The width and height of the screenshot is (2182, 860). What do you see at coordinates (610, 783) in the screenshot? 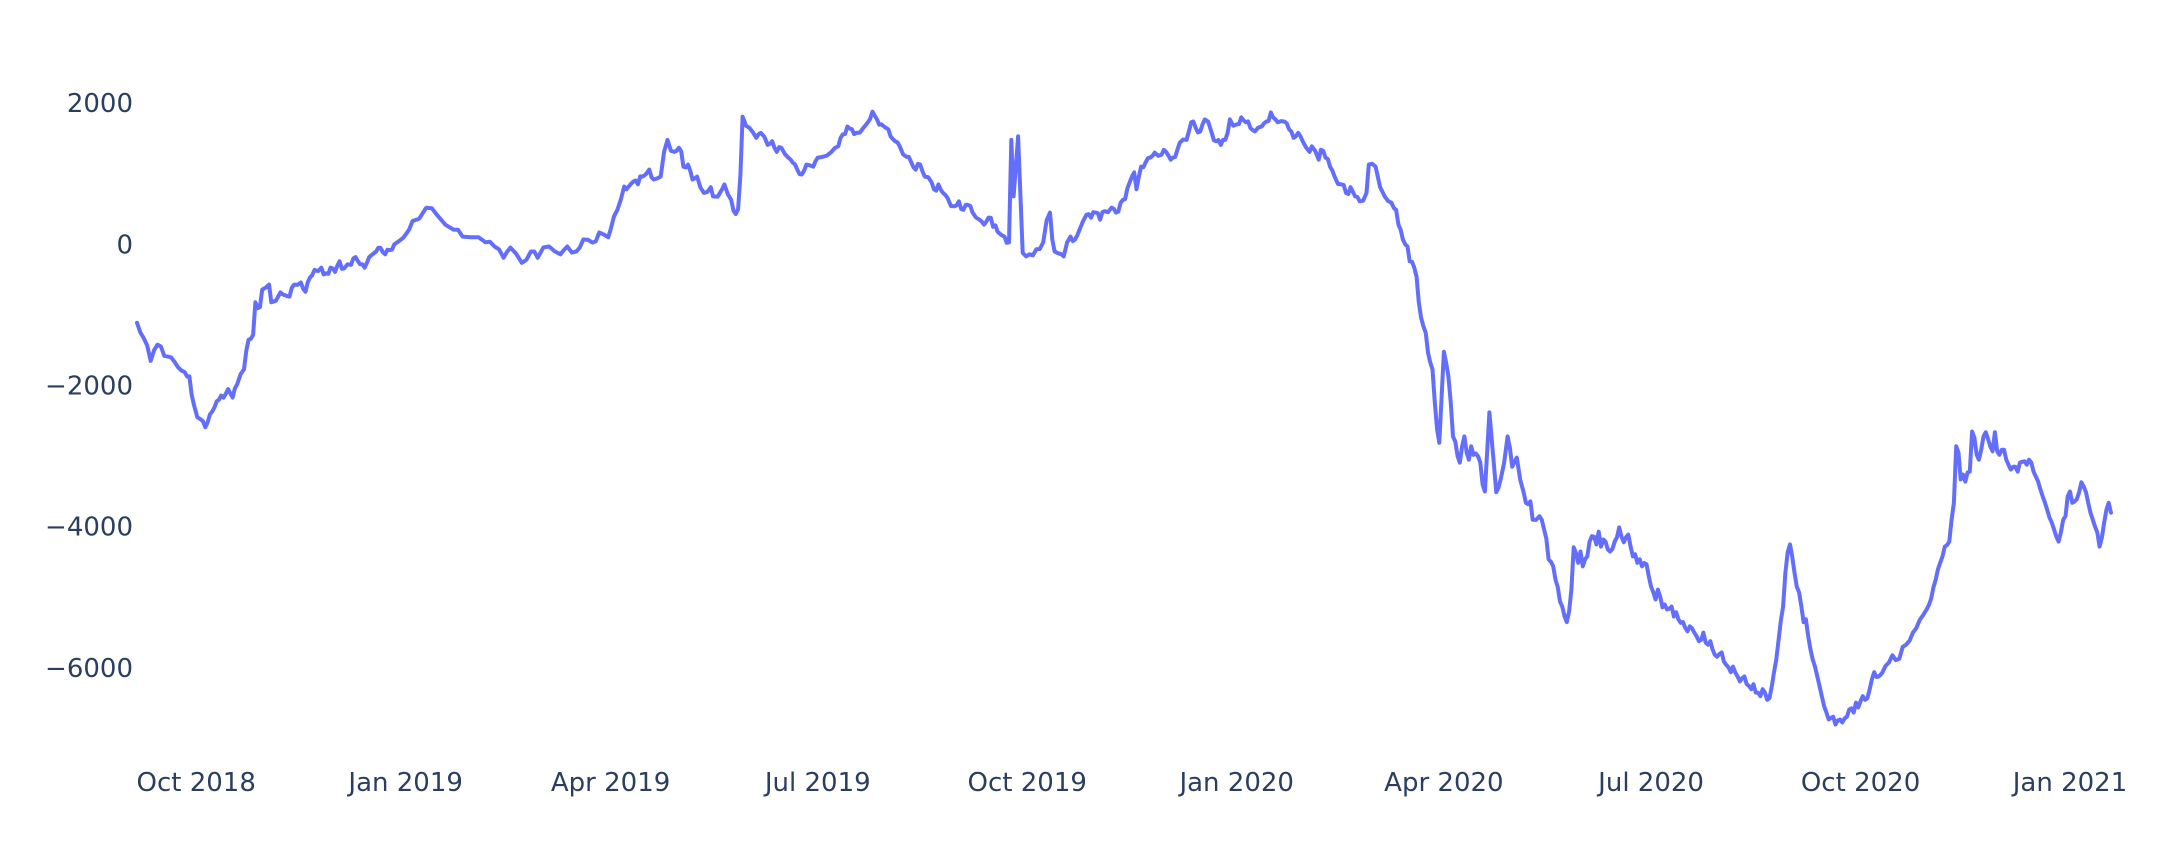
I see `x-tick-label: Apr 2019` at bounding box center [610, 783].